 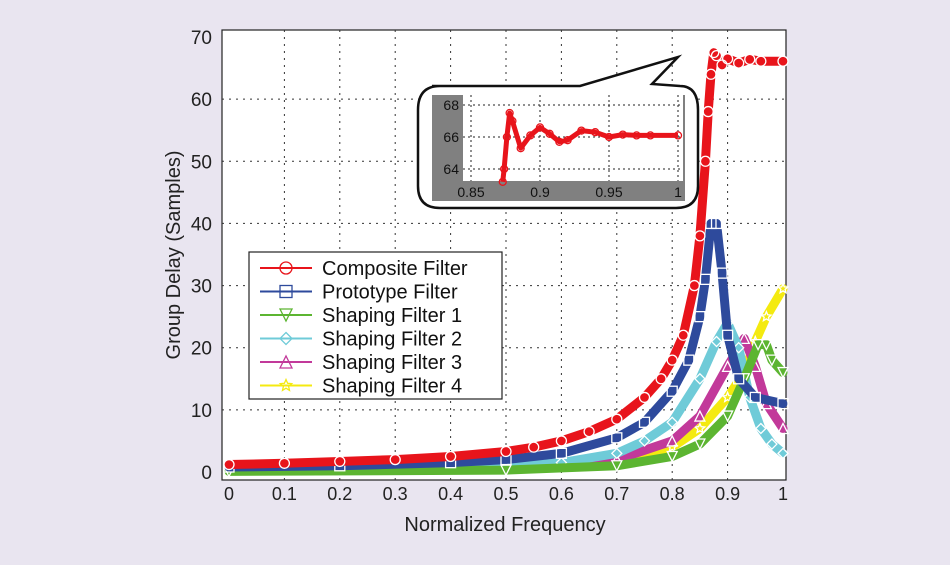 I want to click on legend-label: Shaping Filter 4, so click(x=392, y=387).